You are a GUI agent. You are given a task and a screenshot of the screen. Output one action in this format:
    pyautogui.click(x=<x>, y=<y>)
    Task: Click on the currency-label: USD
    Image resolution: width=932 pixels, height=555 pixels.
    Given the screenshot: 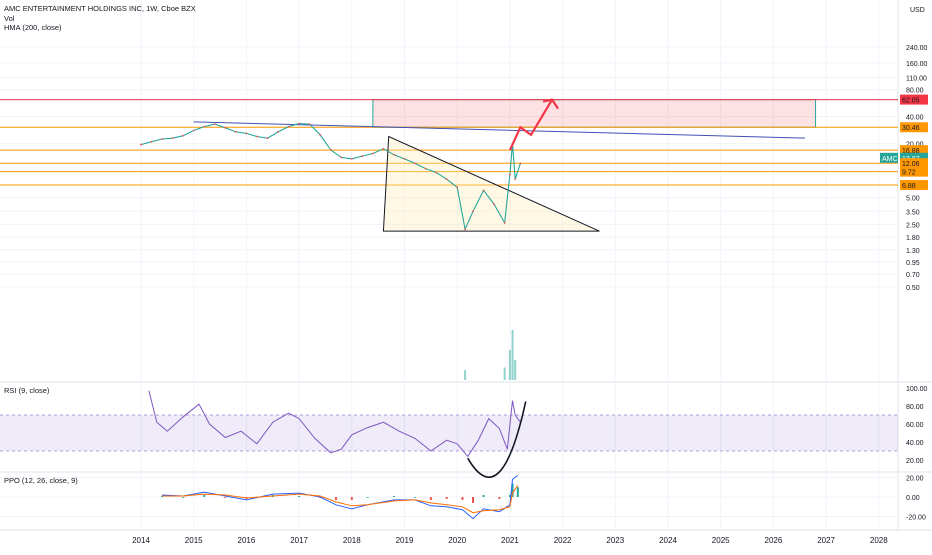 What is the action you would take?
    pyautogui.click(x=917, y=10)
    